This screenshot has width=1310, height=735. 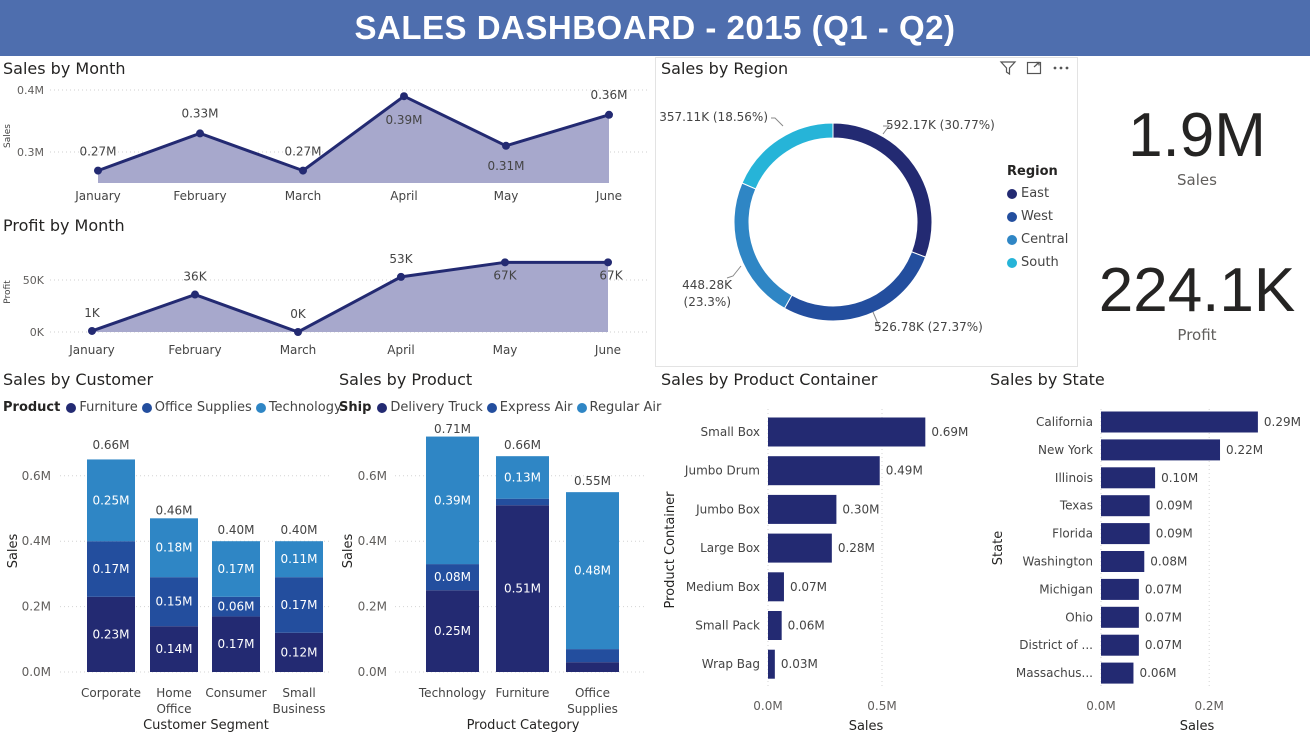 I want to click on slice-label-central-pct: (23.3%), so click(x=707, y=302).